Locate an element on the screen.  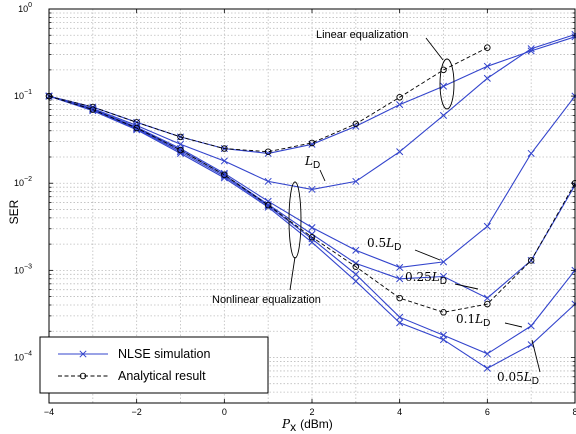
curve-label: 0.25LD is located at coordinates (426, 278).